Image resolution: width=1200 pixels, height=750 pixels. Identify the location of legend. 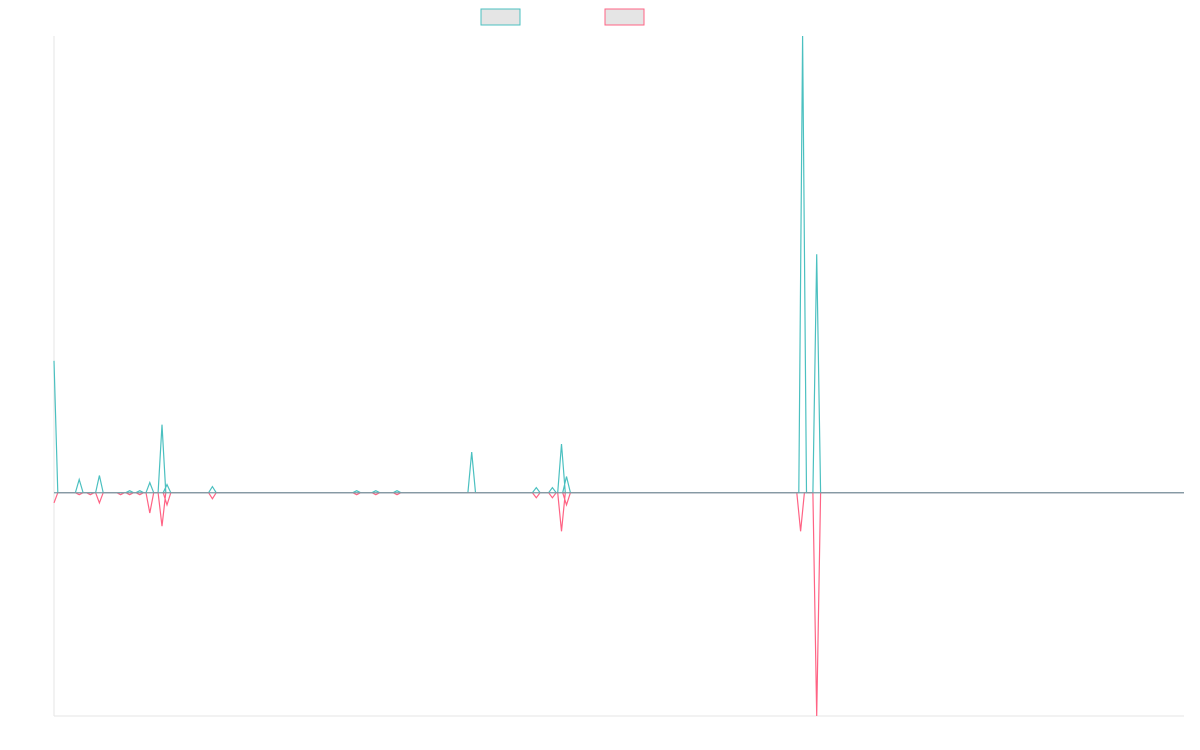
(562, 17).